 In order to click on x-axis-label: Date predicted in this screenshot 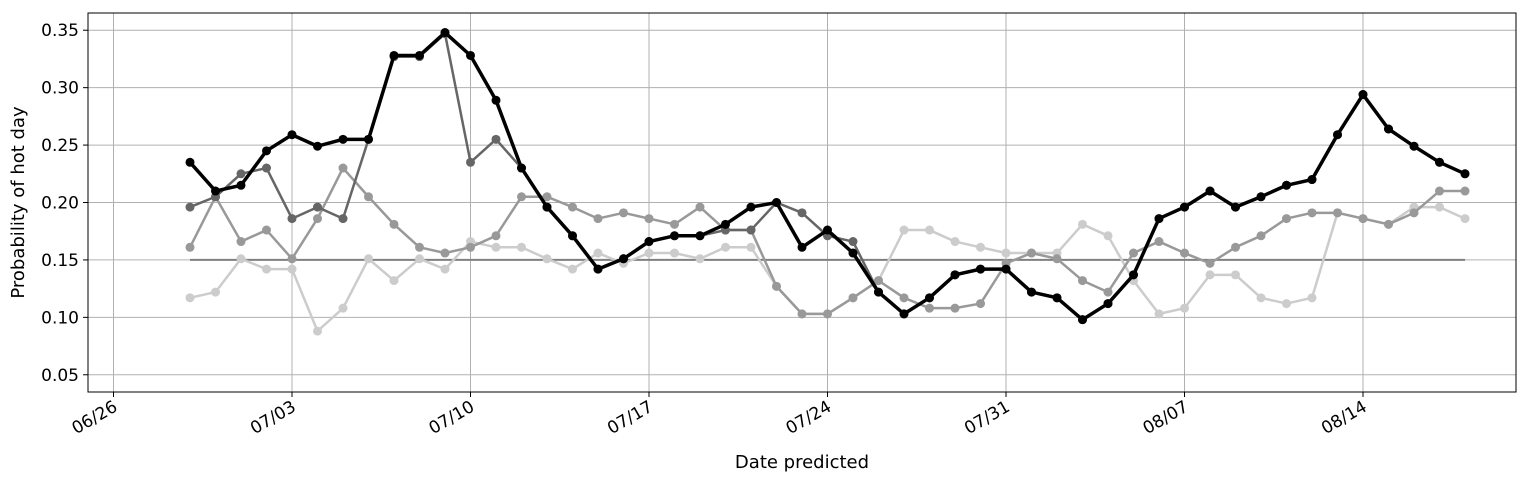, I will do `click(802, 462)`.